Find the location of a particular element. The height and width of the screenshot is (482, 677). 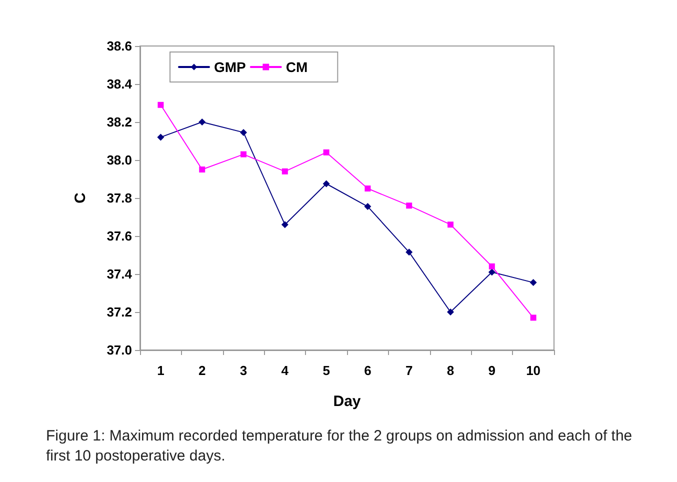

legend-label: CM is located at coordinates (297, 67).